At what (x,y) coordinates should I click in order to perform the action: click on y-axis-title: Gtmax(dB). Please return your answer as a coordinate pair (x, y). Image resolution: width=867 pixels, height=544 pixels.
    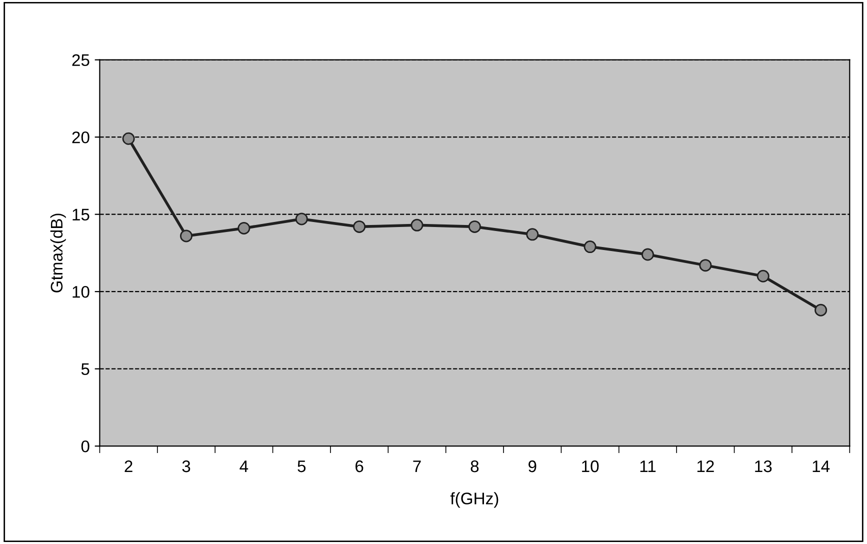
    Looking at the image, I should click on (58, 253).